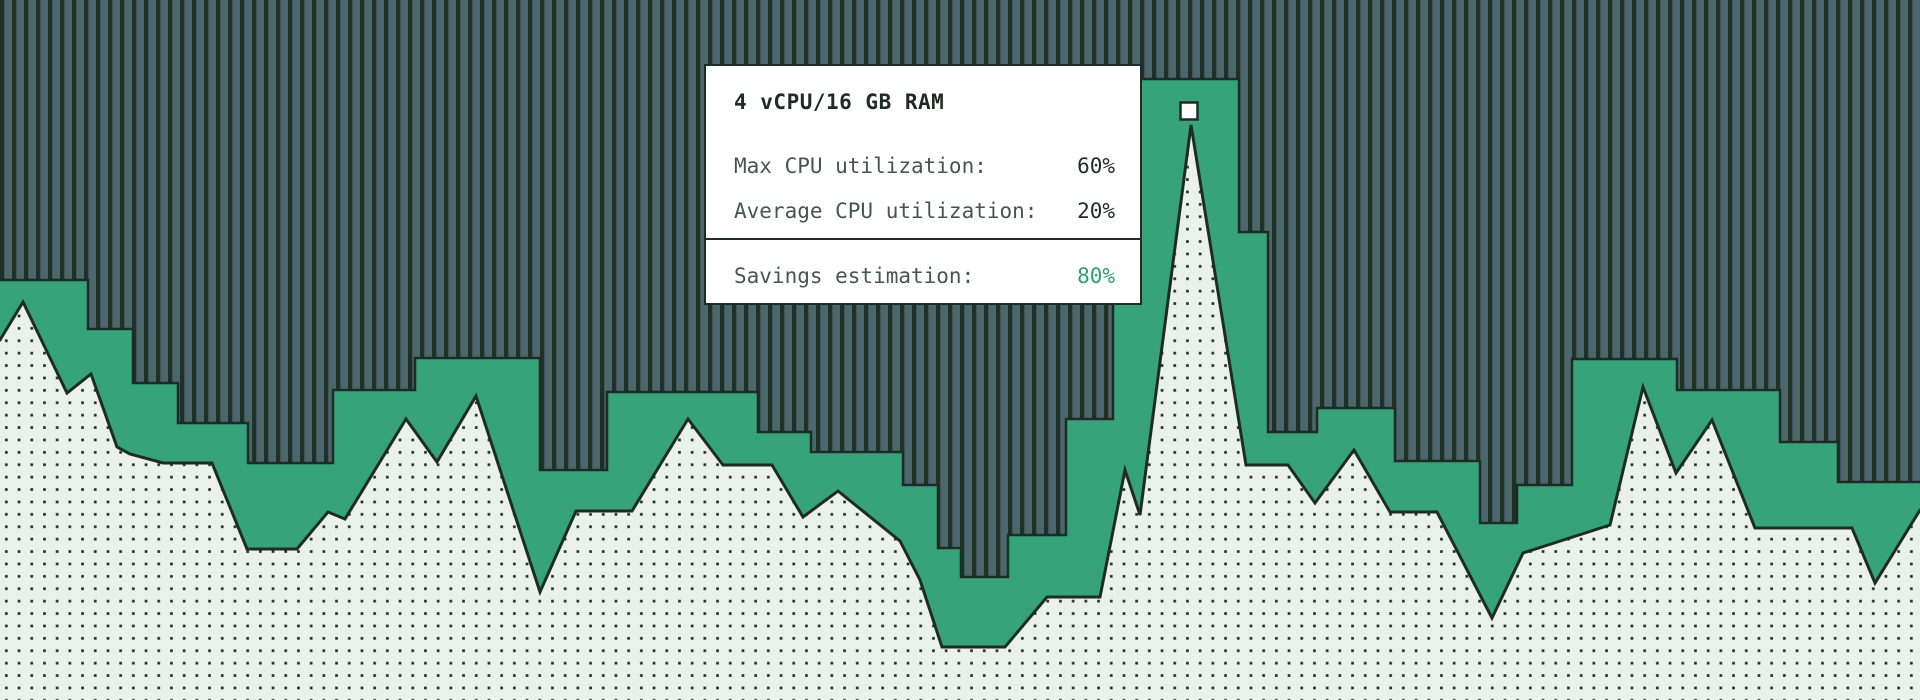  Describe the element at coordinates (923, 239) in the screenshot. I see `tooltip-divider` at that location.